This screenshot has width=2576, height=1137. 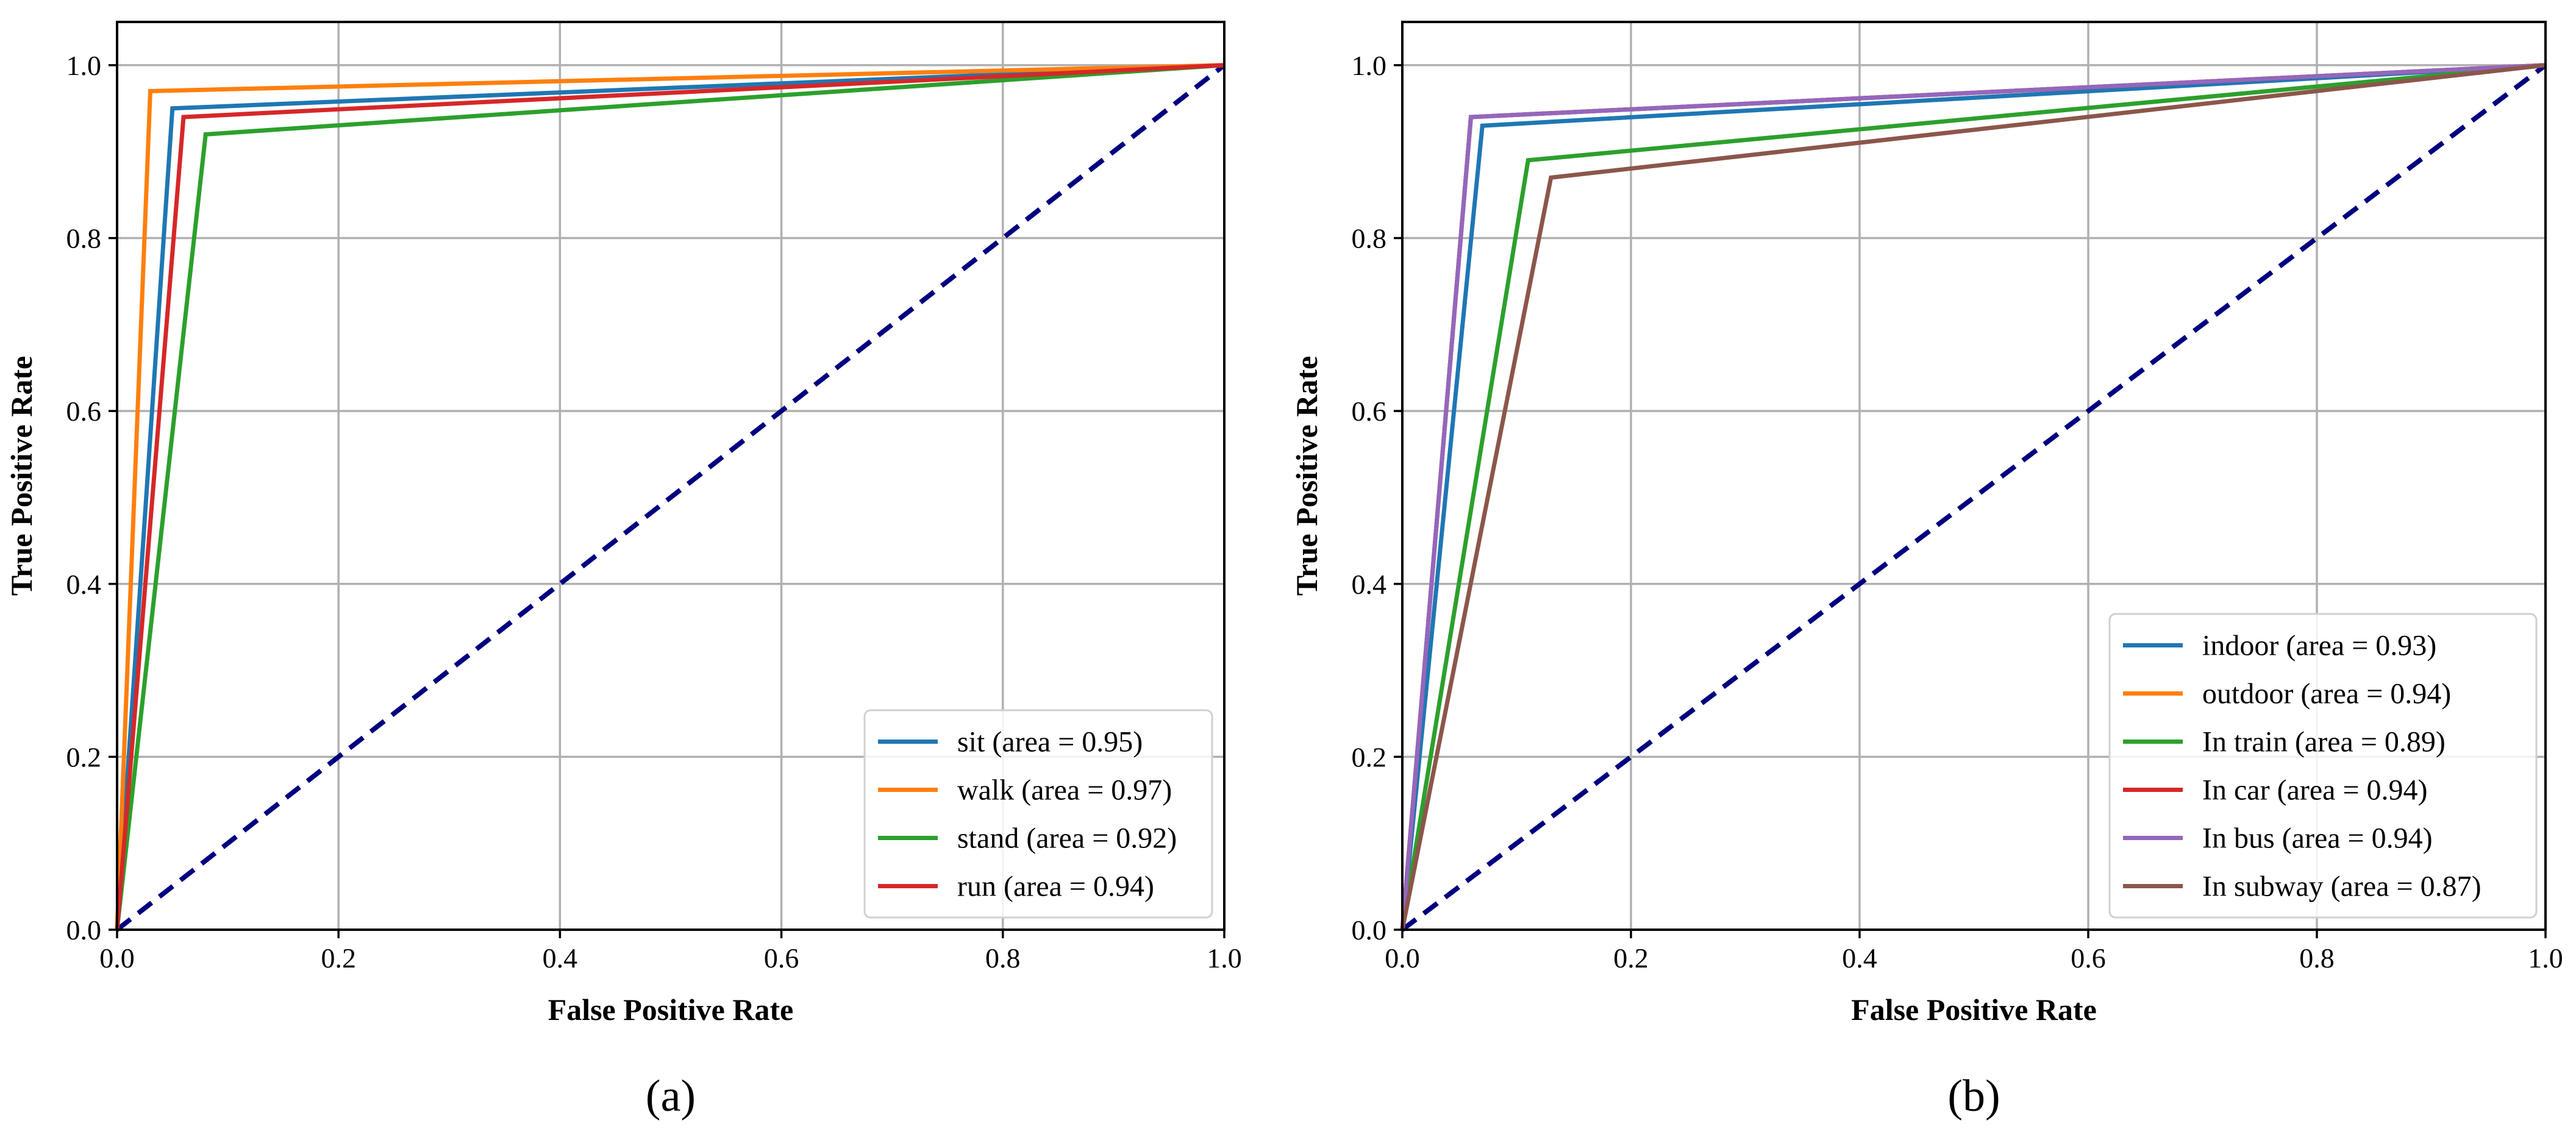 What do you see at coordinates (1402, 958) in the screenshot?
I see `panel-b-xtick-label-0: 0.0` at bounding box center [1402, 958].